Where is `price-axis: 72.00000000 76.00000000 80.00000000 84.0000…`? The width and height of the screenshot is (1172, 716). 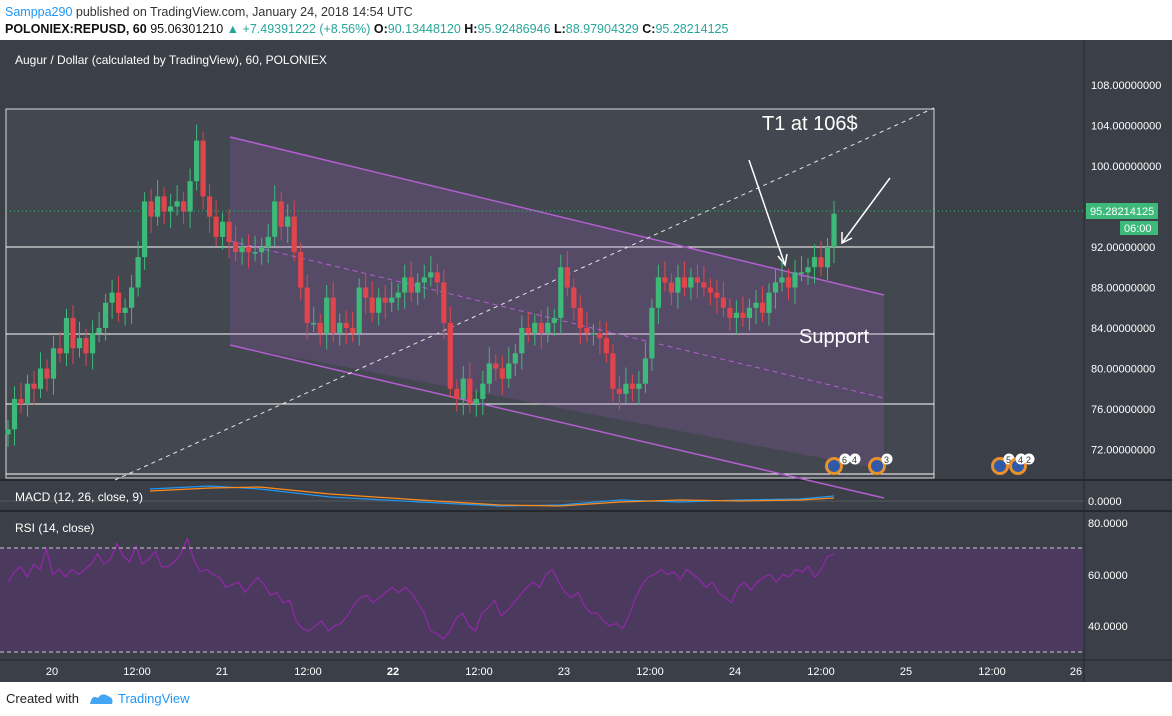 price-axis: 72.00000000 76.00000000 80.00000000 84.0000… is located at coordinates (1126, 268).